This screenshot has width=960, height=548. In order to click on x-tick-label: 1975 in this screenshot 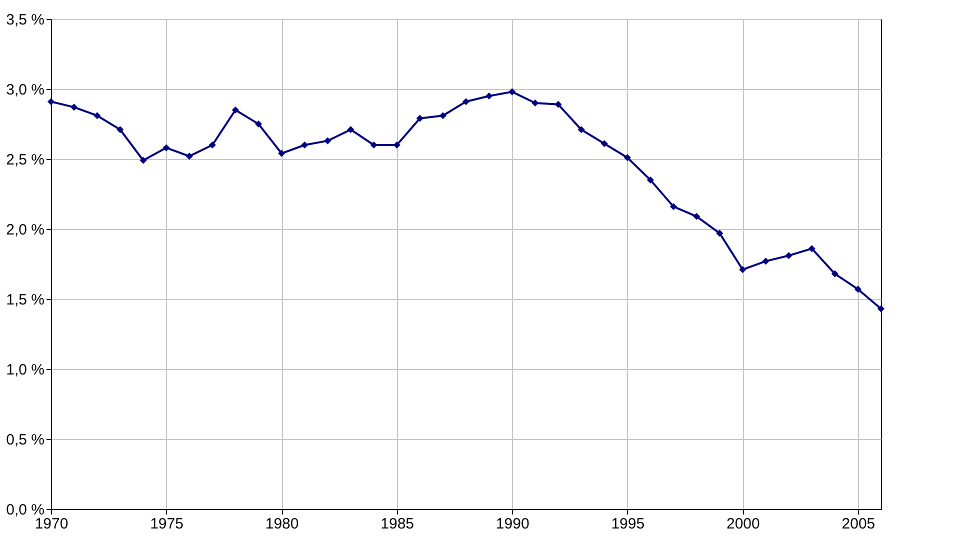, I will do `click(167, 524)`.